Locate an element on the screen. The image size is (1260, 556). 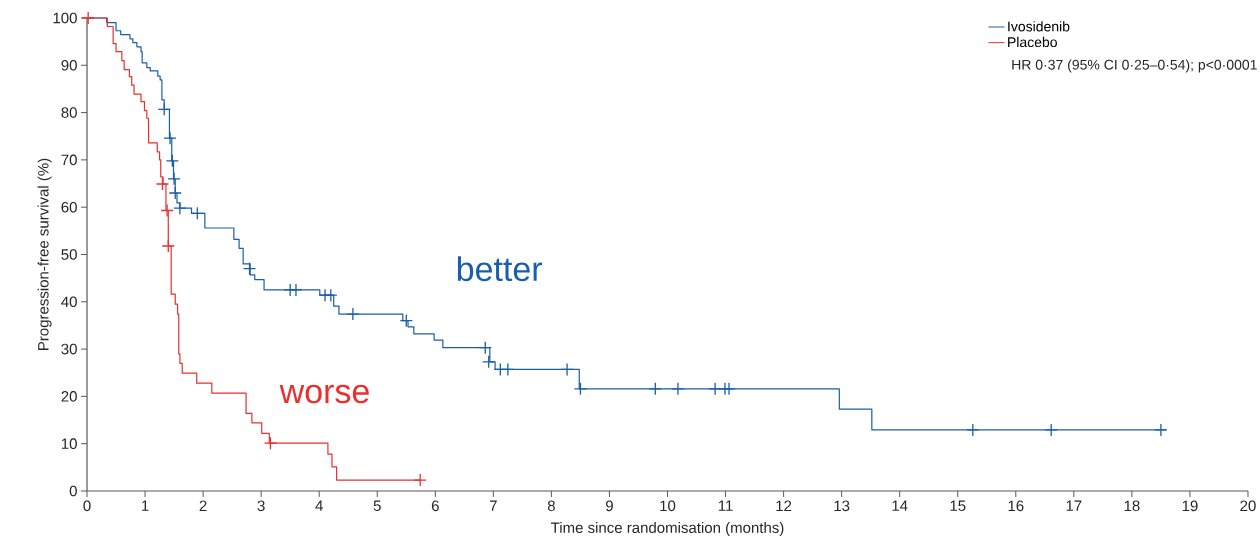
x-tick-label: 9 is located at coordinates (609, 506).